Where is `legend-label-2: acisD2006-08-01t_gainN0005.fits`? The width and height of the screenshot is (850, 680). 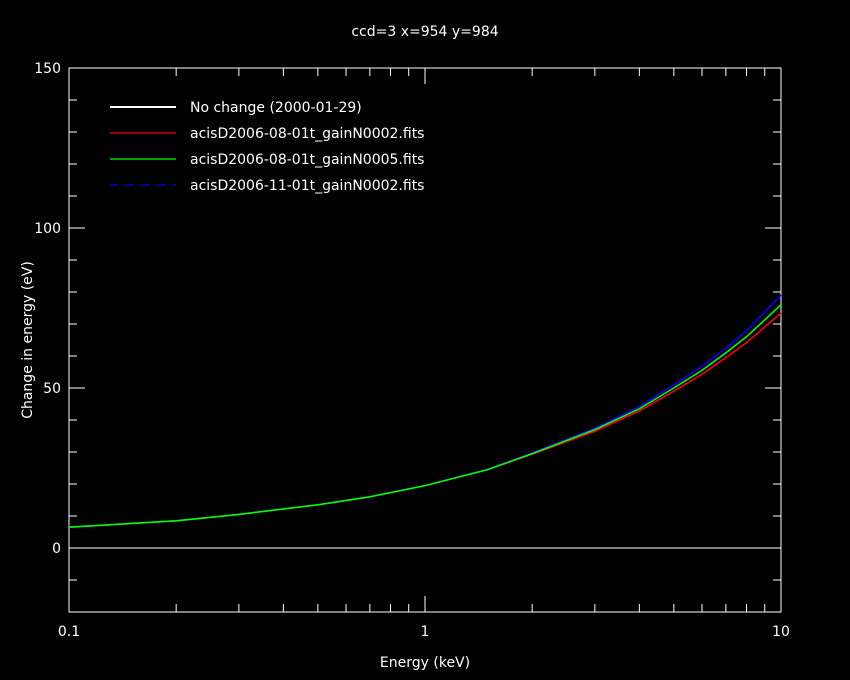 legend-label-2: acisD2006-08-01t_gainN0005.fits is located at coordinates (307, 160).